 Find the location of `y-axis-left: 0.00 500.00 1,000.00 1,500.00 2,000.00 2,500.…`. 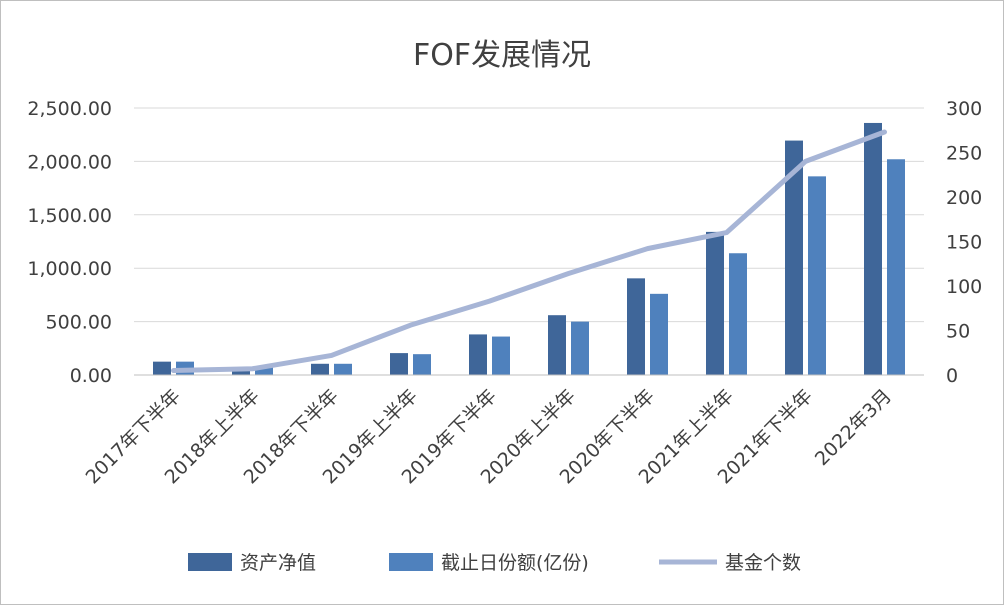

y-axis-left: 0.00 500.00 1,000.00 1,500.00 2,000.00 2,500.… is located at coordinates (69, 242).